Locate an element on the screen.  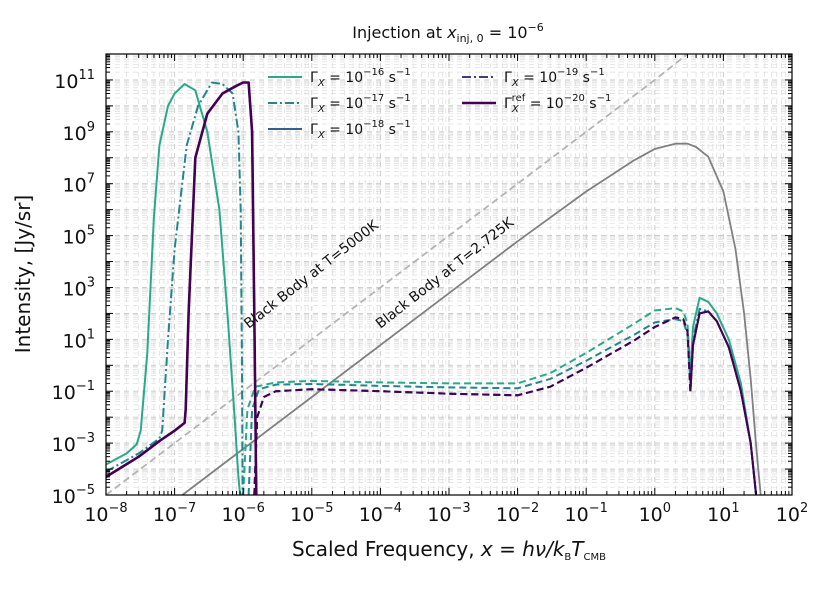
x-tick-label: 10⁻⁴ is located at coordinates (380, 513).